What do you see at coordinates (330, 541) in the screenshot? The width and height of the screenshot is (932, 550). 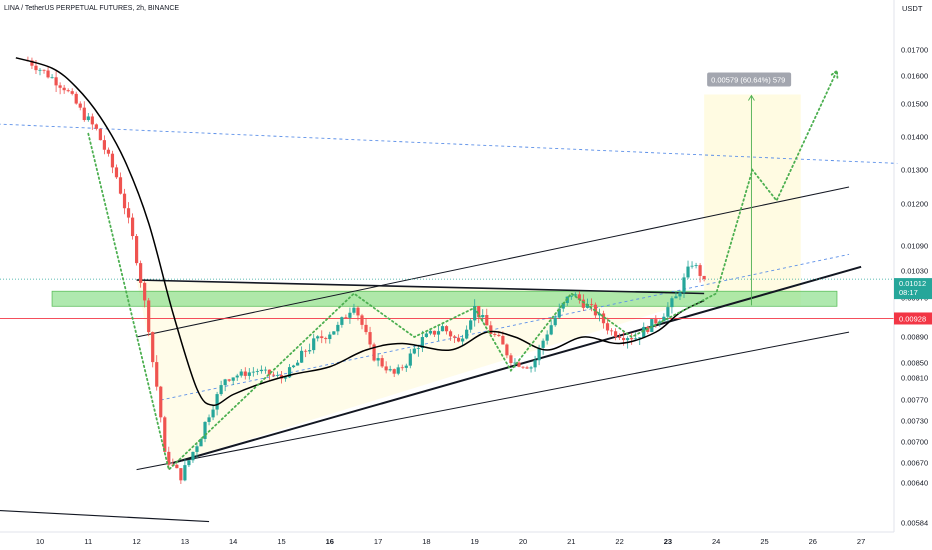 I see `time-tick-label: 16` at bounding box center [330, 541].